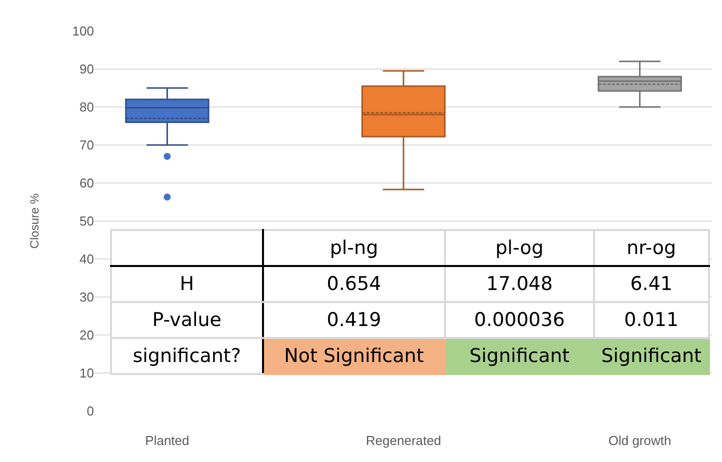  I want to click on y-axis-title: Closure %, so click(35, 220).